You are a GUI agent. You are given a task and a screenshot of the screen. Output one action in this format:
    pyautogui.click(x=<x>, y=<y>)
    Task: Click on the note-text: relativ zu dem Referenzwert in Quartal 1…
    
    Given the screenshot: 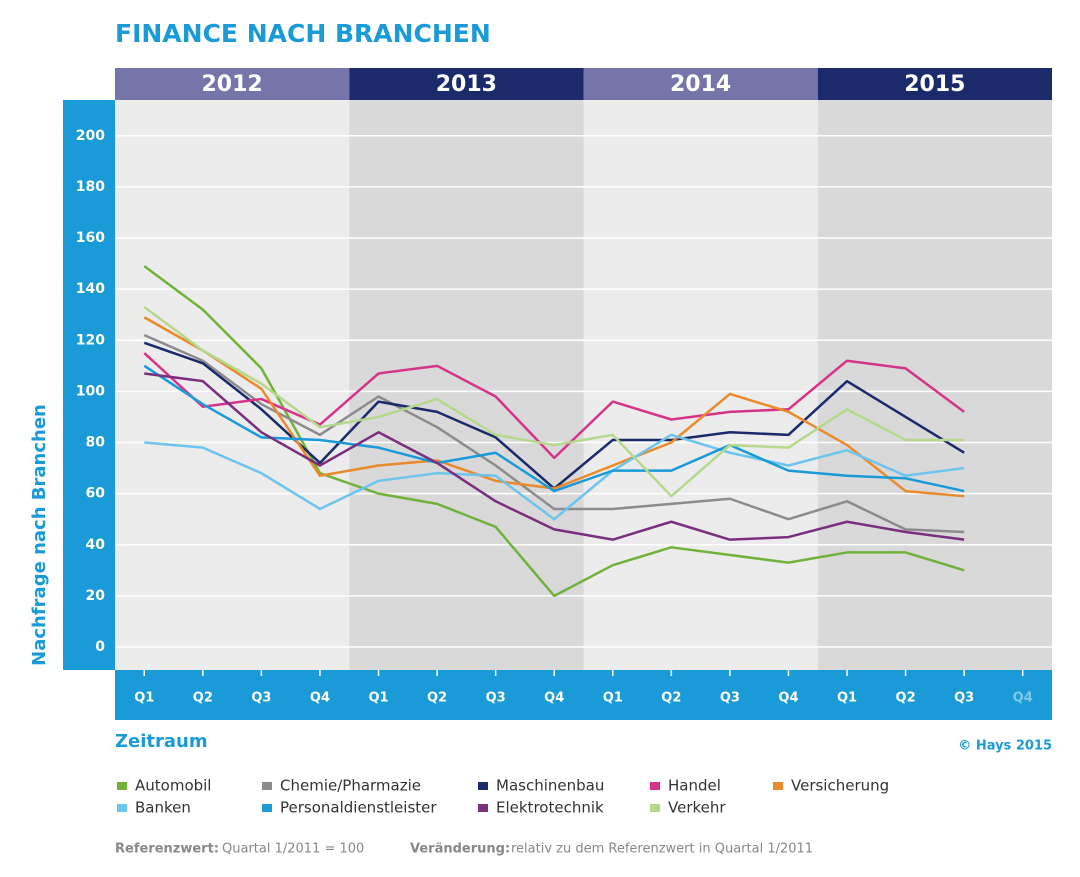 What is the action you would take?
    pyautogui.click(x=662, y=849)
    